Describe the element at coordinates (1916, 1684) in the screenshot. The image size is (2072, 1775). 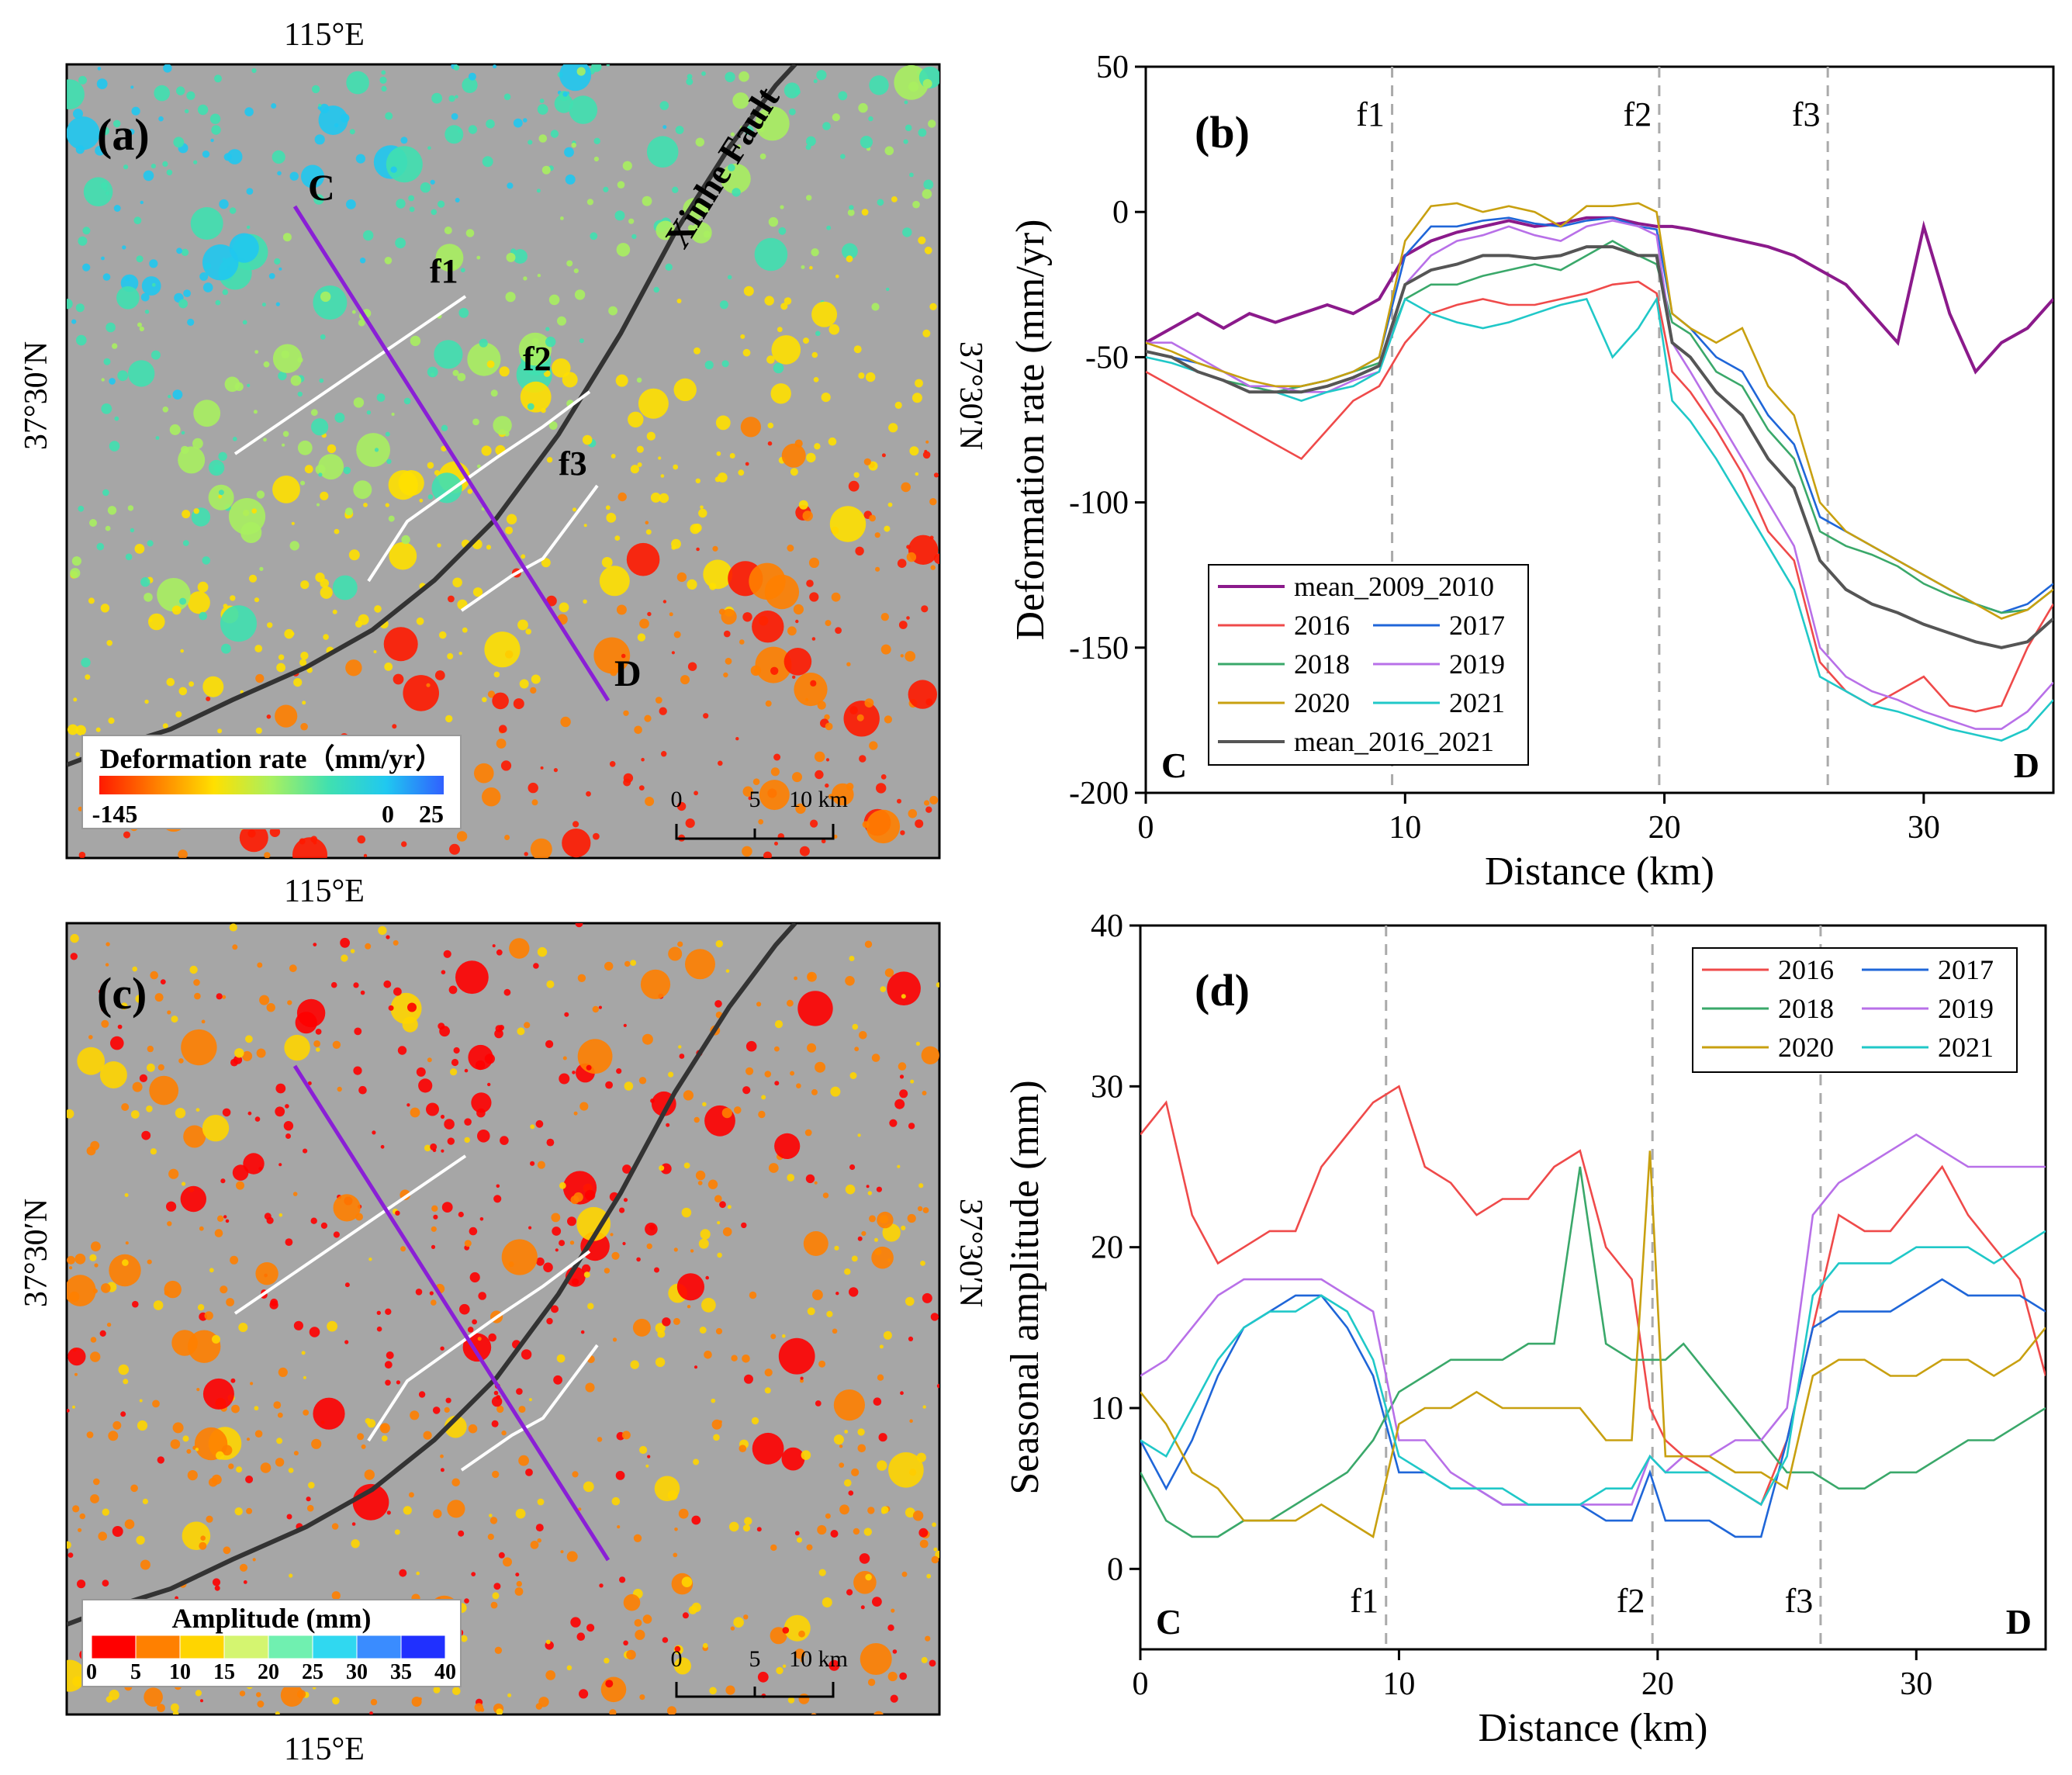
I see `x-tick-label: 30` at that location.